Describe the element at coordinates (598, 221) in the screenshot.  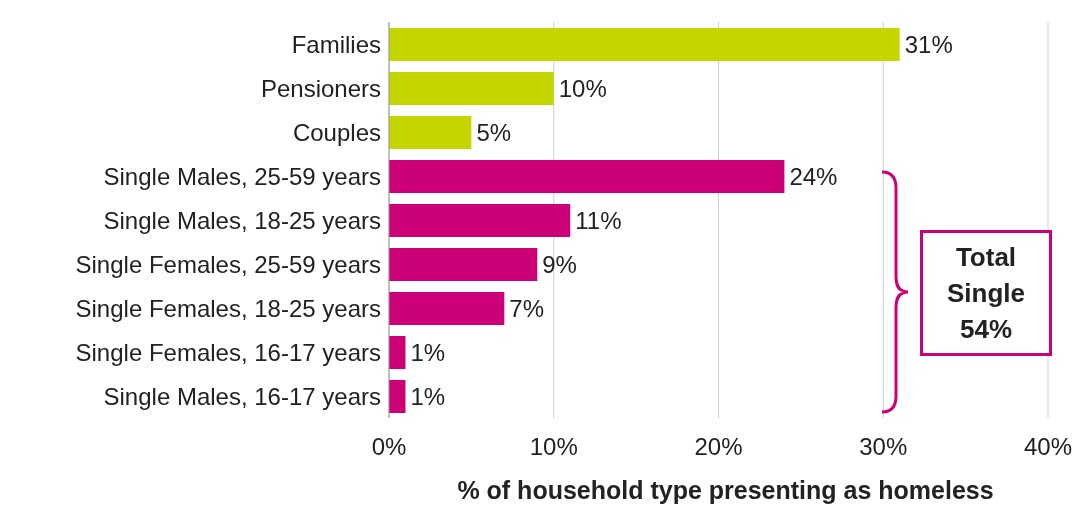
I see `data-label: 11%` at that location.